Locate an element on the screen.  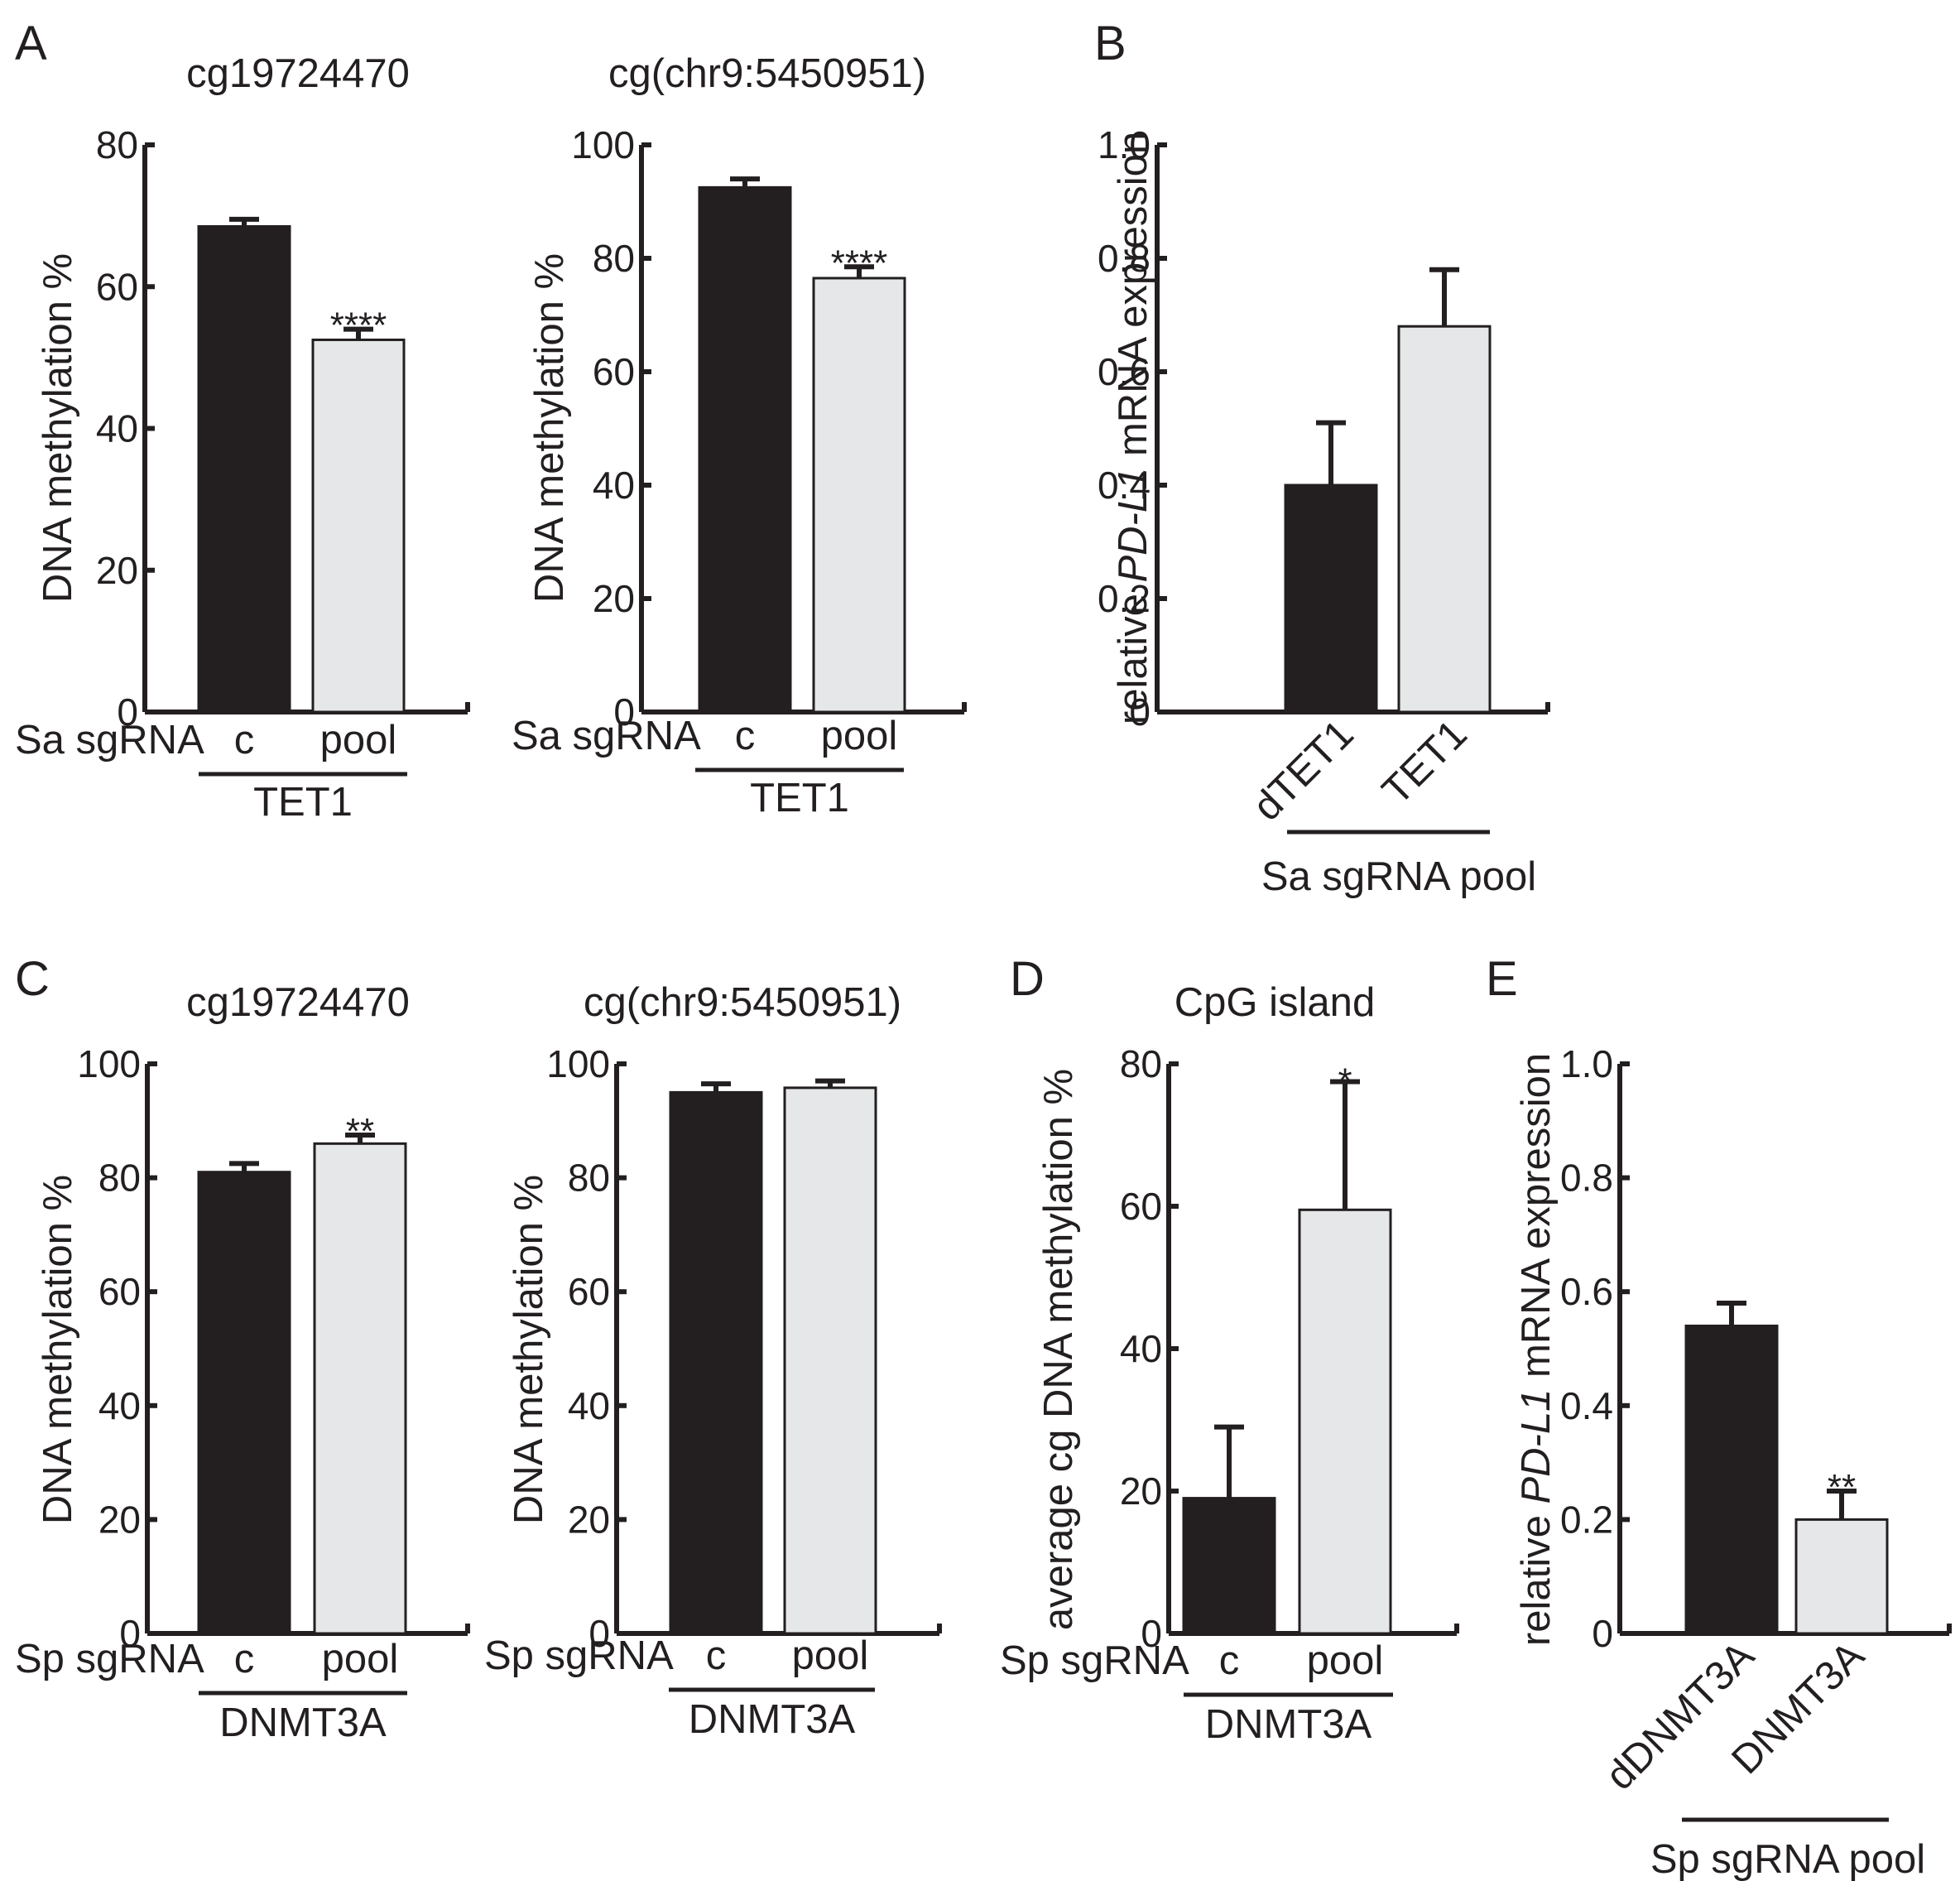
significance-marker: * is located at coordinates (1345, 1081).